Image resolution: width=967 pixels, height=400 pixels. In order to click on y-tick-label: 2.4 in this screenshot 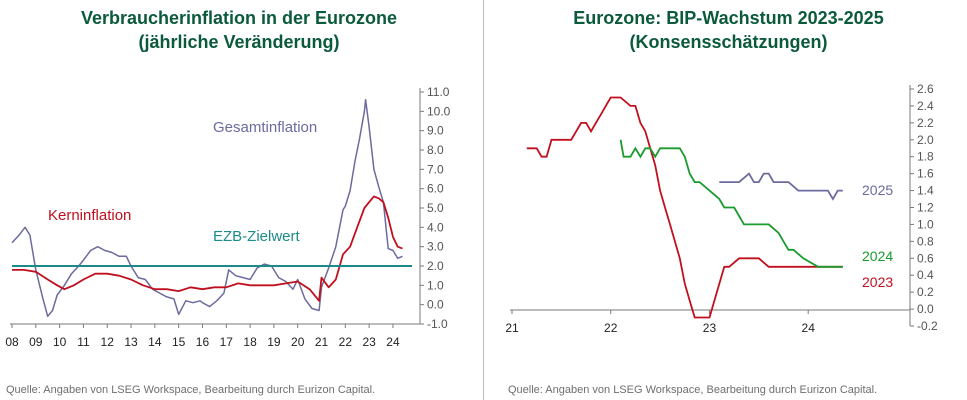, I will do `click(925, 106)`.